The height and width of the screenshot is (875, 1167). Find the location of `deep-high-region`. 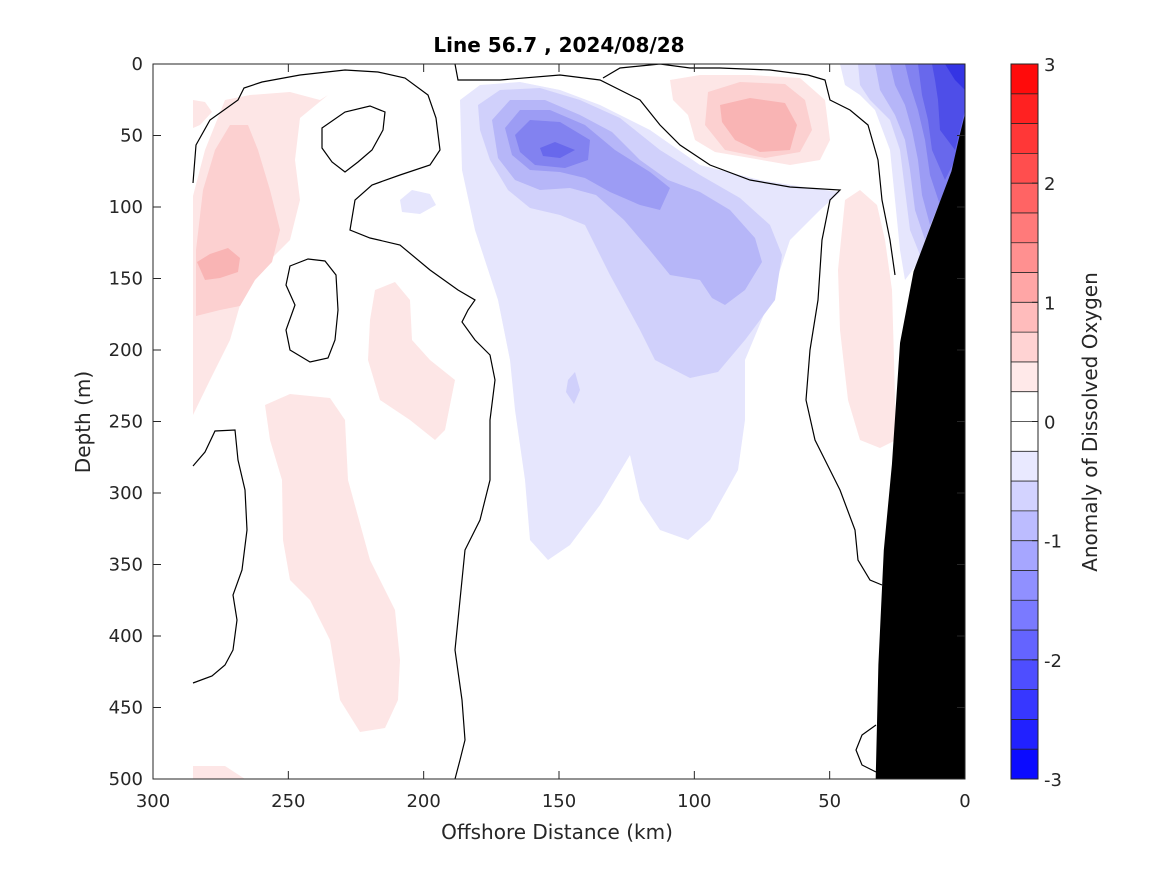

deep-high-region is located at coordinates (332, 563).